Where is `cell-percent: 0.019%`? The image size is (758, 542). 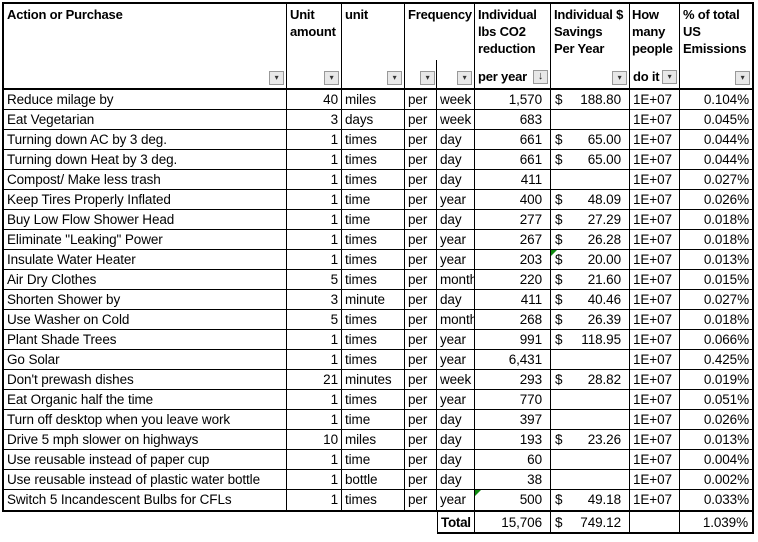 cell-percent: 0.019% is located at coordinates (716, 380).